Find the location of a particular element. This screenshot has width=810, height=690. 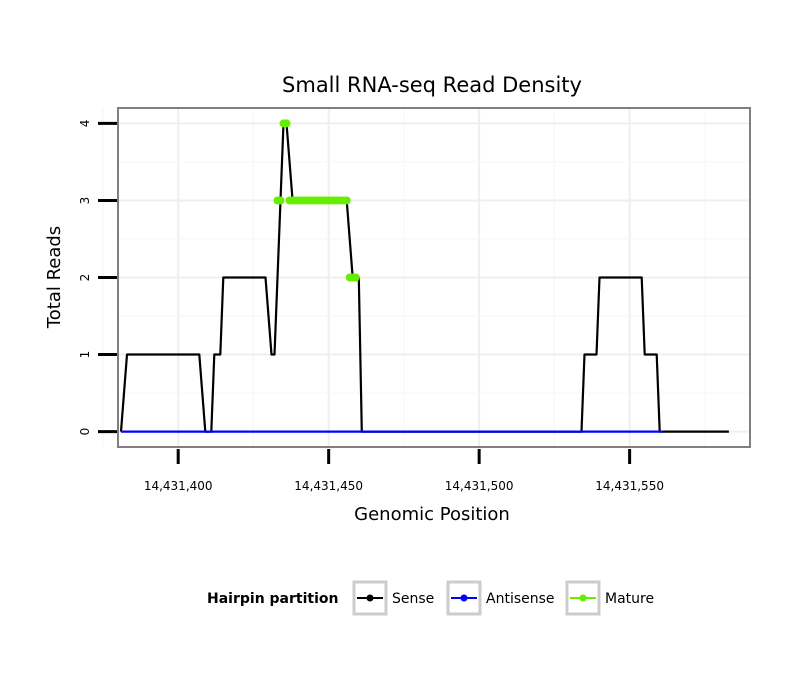

x-tick-label: 14,431,400 is located at coordinates (178, 486).